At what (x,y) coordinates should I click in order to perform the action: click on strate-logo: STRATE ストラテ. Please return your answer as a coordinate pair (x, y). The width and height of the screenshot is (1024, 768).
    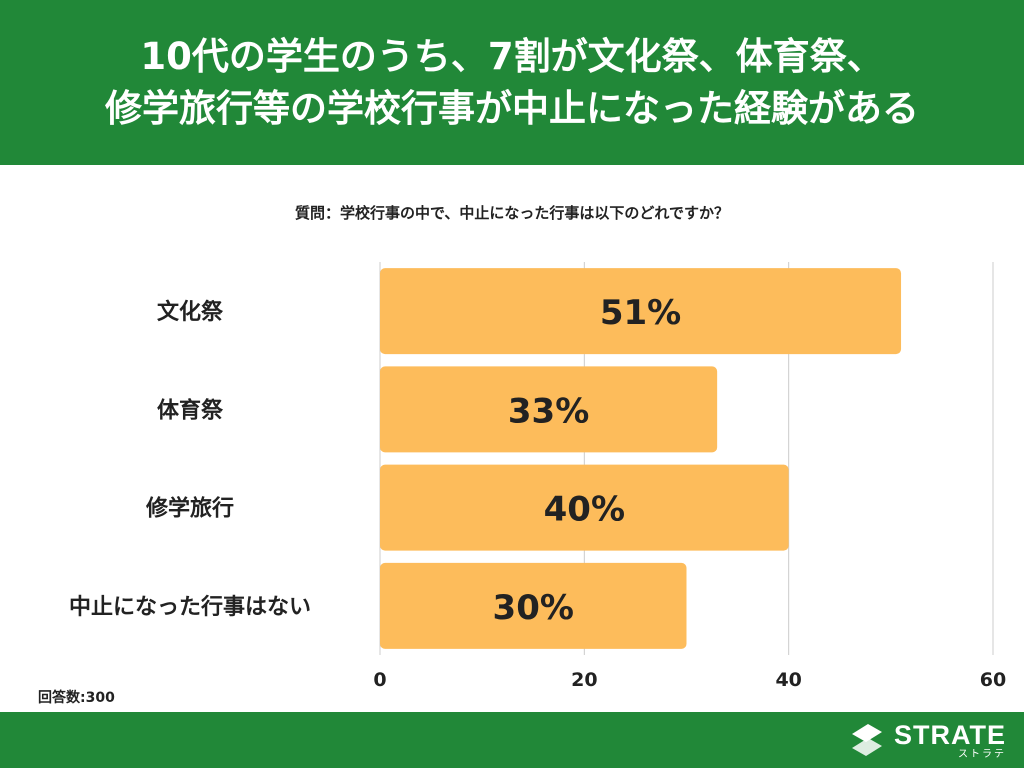
    Looking at the image, I should click on (927, 740).